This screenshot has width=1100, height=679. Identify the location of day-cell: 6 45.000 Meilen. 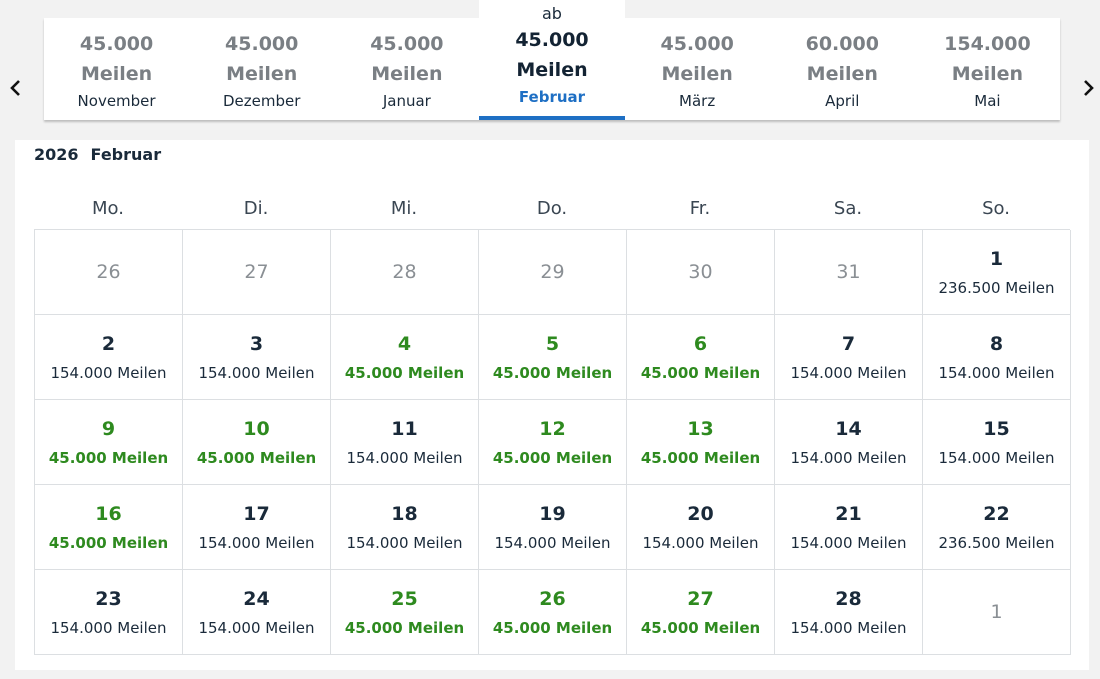
(701, 357).